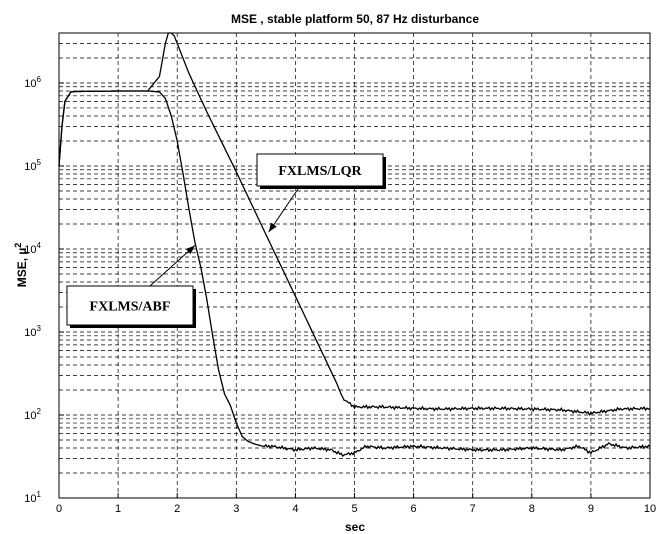  What do you see at coordinates (177, 509) in the screenshot?
I see `x-tick-label: 2` at bounding box center [177, 509].